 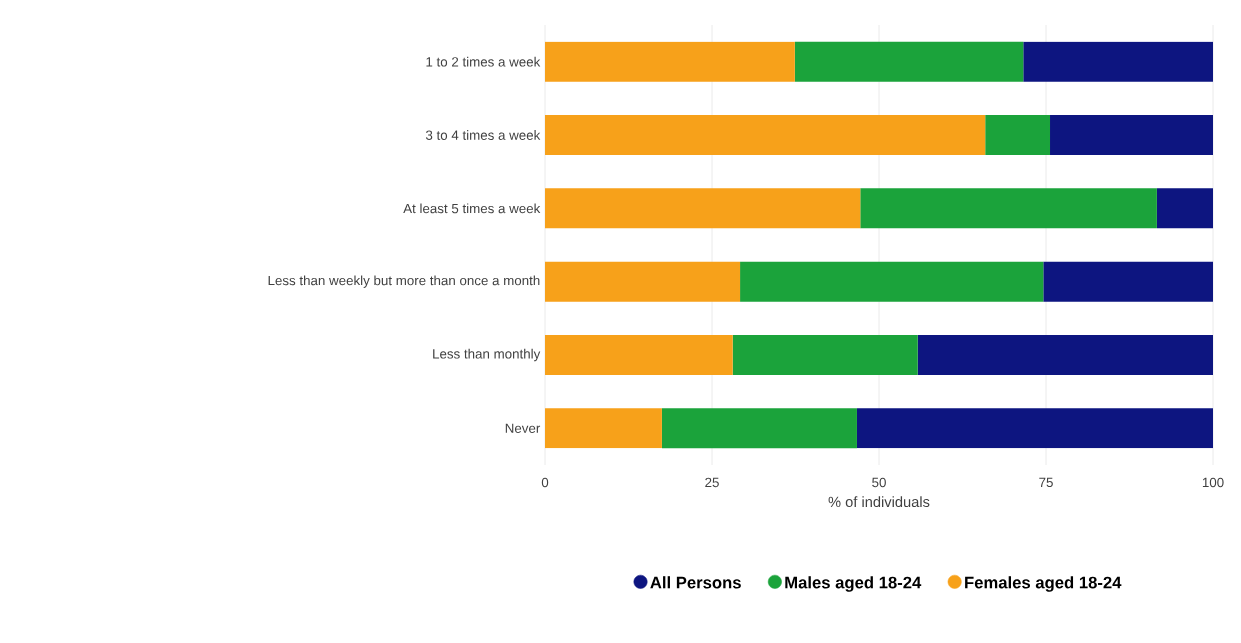 I want to click on x-tick-label: 50, so click(x=879, y=482).